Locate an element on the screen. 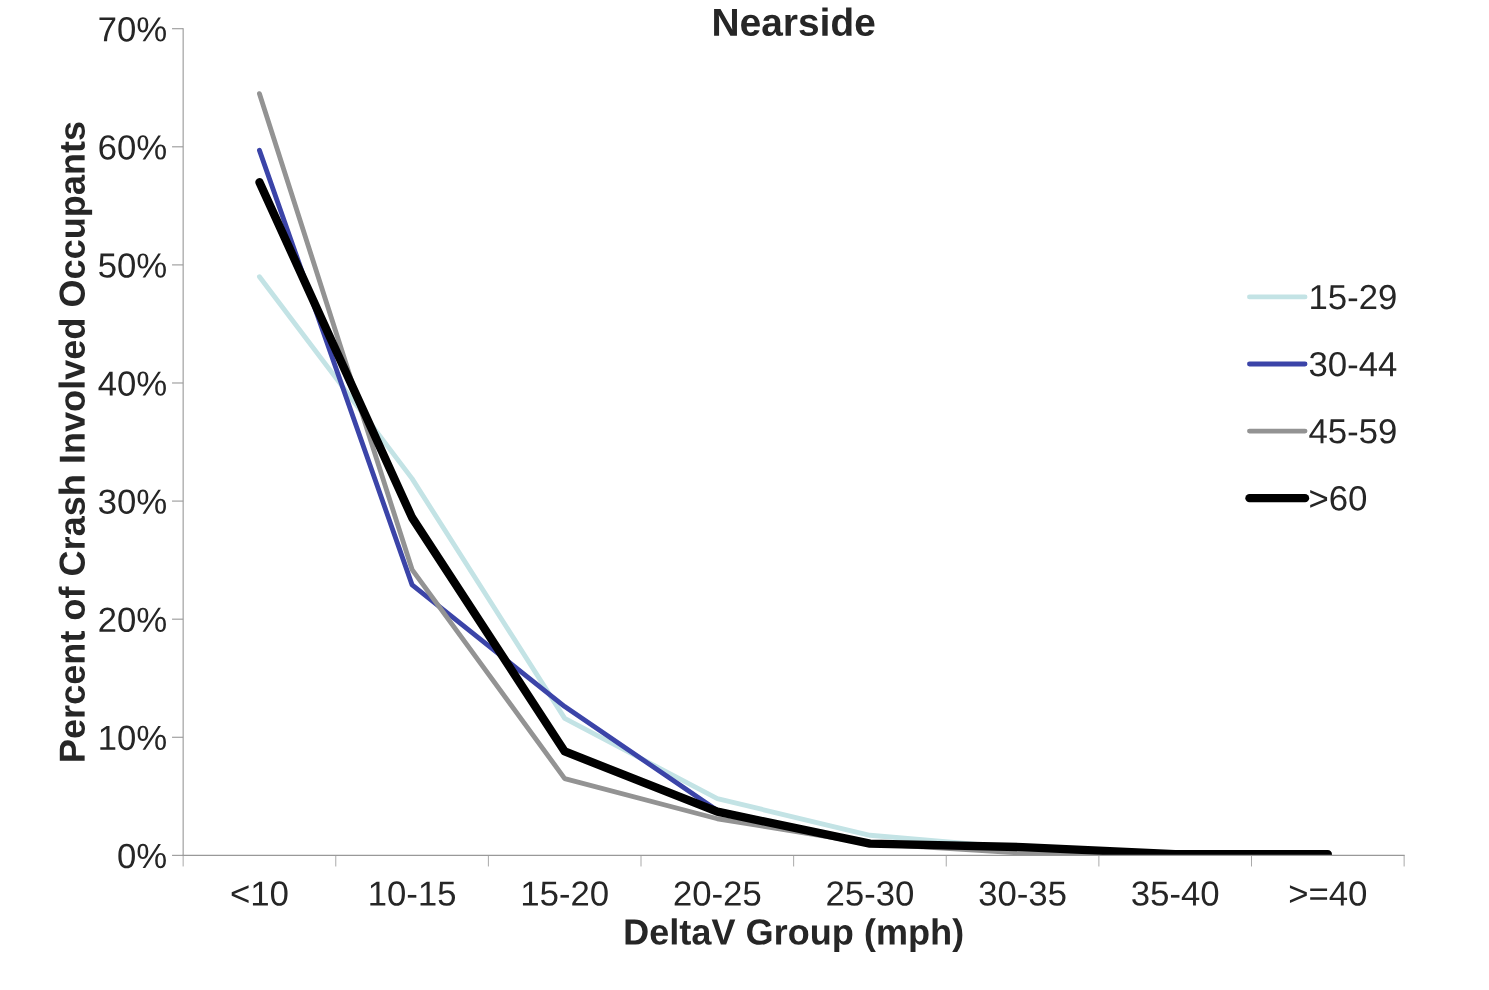 The height and width of the screenshot is (990, 1489). y-tick-label: 40% is located at coordinates (132, 383).